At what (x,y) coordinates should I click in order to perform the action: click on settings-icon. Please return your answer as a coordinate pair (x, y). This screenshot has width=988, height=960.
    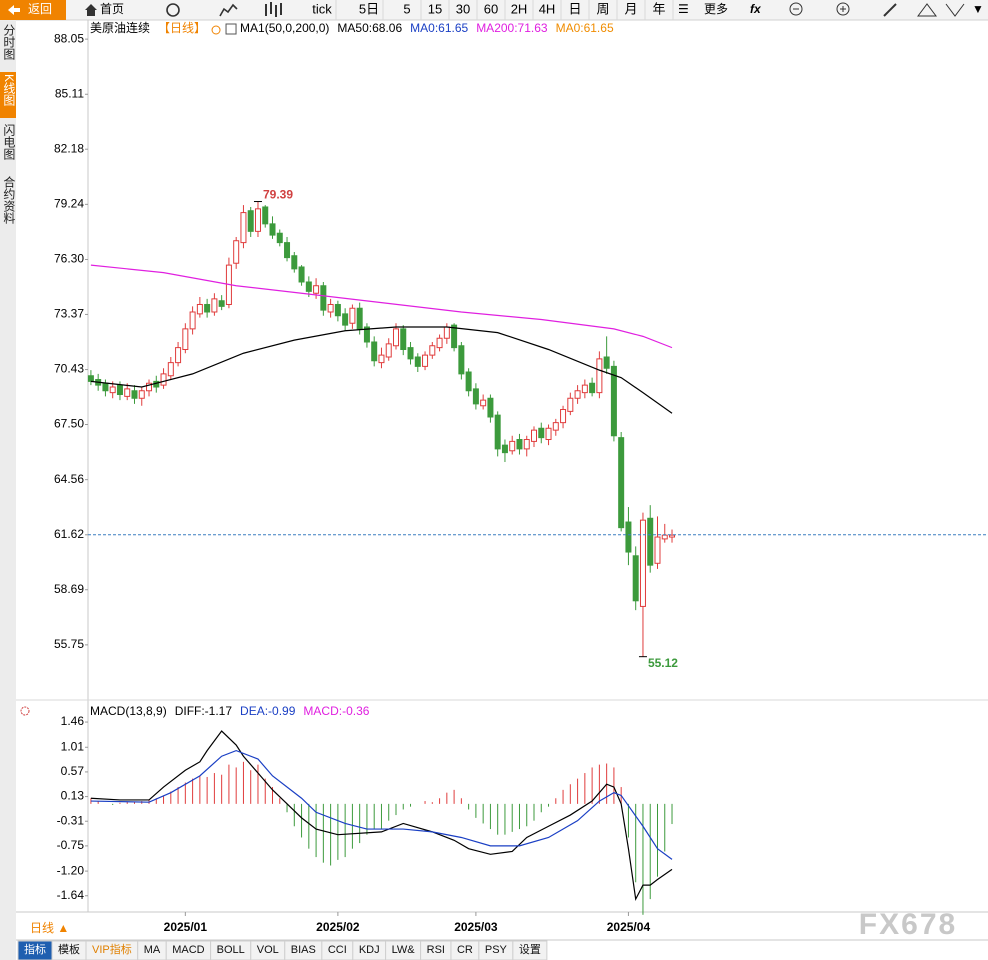
    Looking at the image, I should click on (25, 711).